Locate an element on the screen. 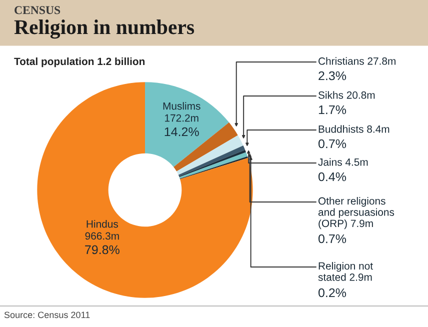 The width and height of the screenshot is (428, 327). text: 14.2% is located at coordinates (181, 131).